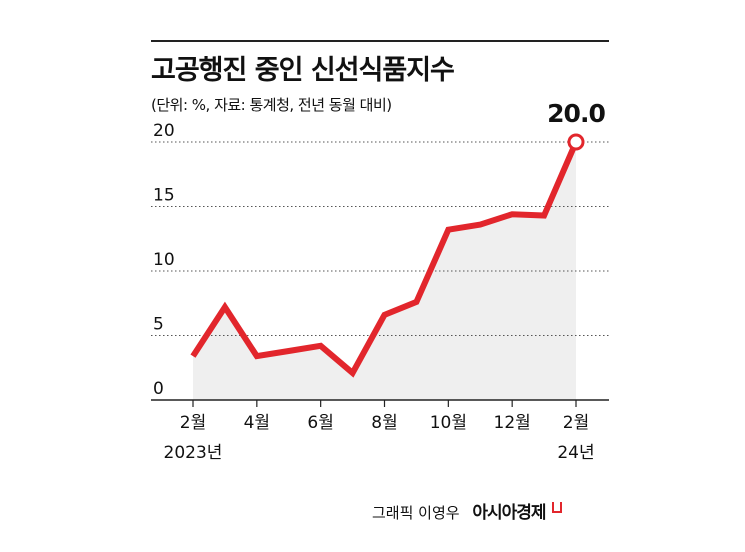 The width and height of the screenshot is (745, 552). What do you see at coordinates (158, 389) in the screenshot?
I see `y-tick-label: 0` at bounding box center [158, 389].